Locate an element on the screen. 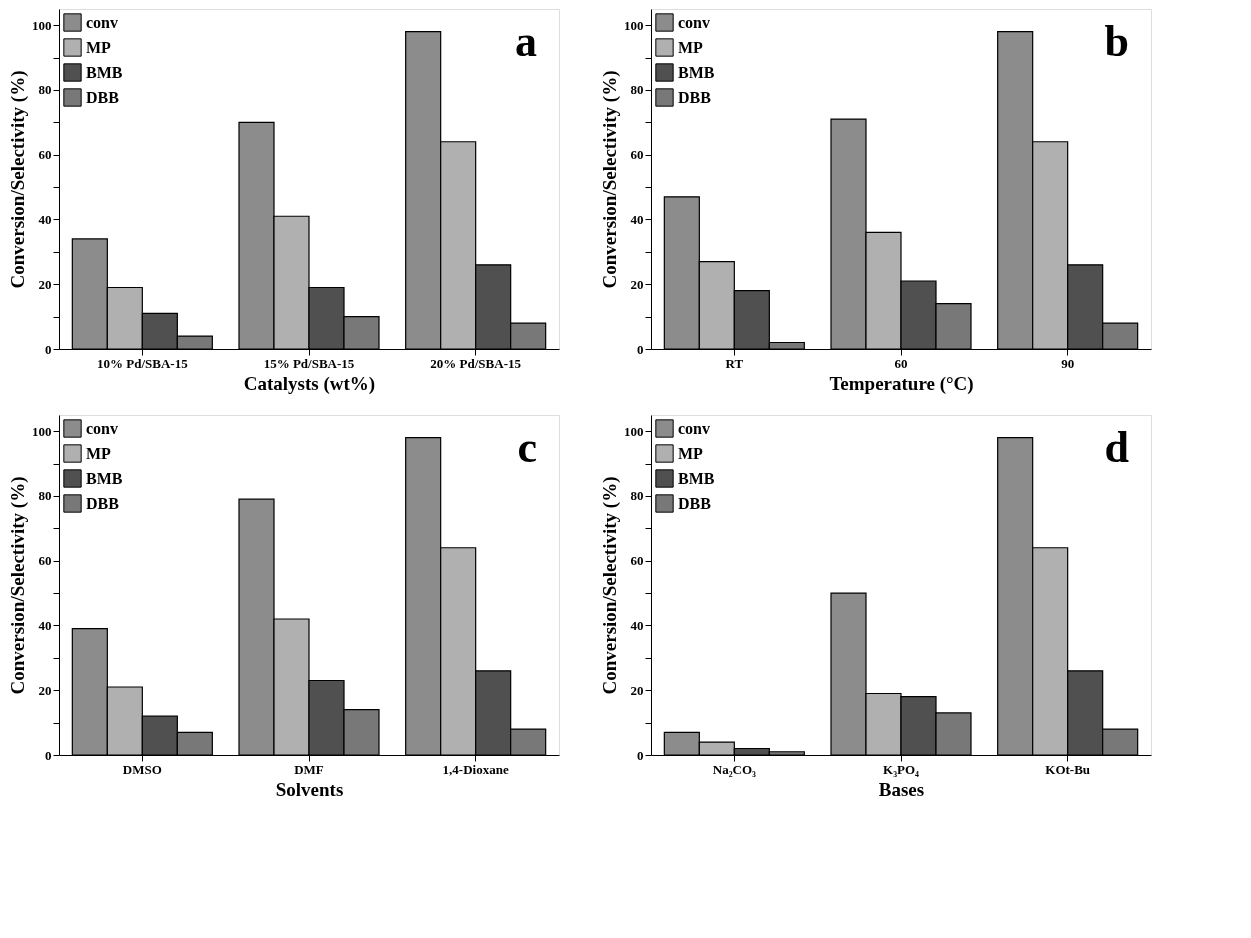 This screenshot has width=1251, height=938. x-tick-label: KOt-Bu is located at coordinates (1068, 769).